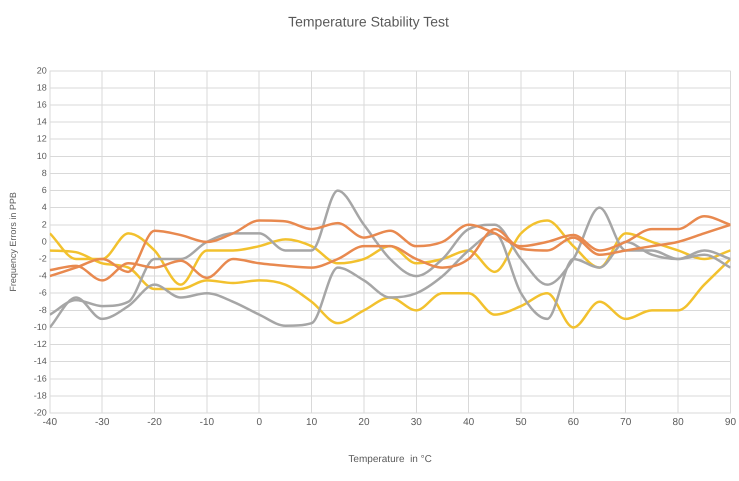 The width and height of the screenshot is (739, 481). I want to click on x-tick-label: 80, so click(678, 422).